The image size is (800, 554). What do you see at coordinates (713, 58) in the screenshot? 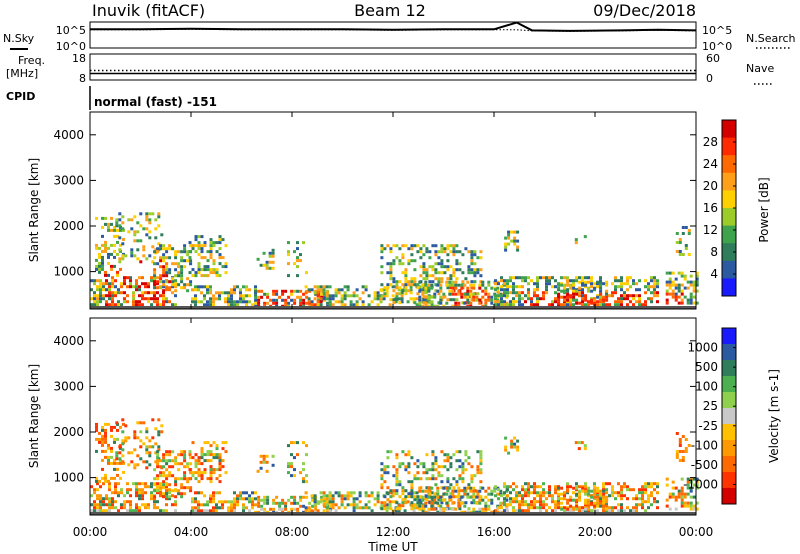
I see `nave-tick-top: 60` at bounding box center [713, 58].